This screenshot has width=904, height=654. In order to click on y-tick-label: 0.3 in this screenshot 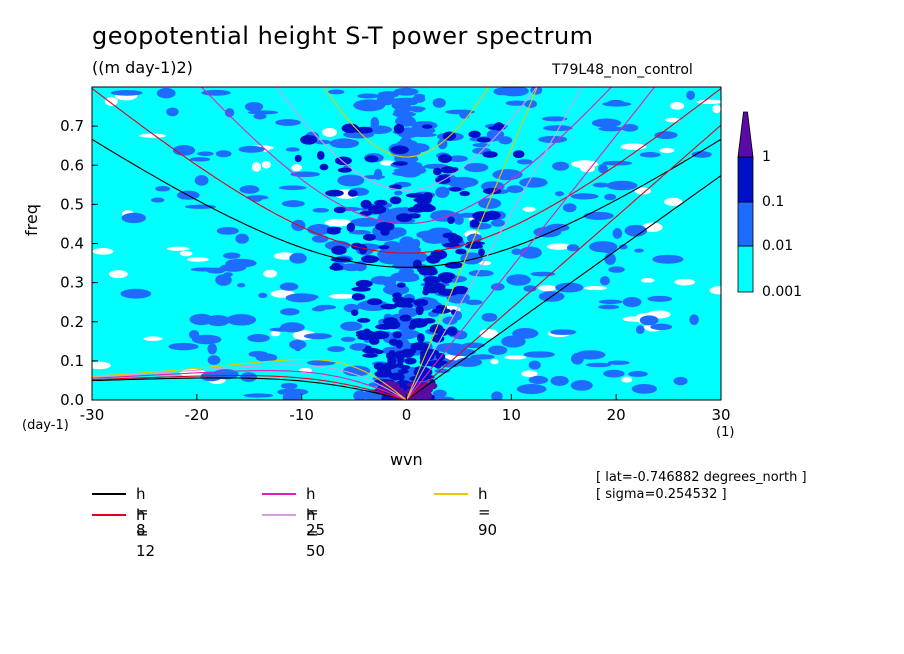, I will do `click(72, 283)`.